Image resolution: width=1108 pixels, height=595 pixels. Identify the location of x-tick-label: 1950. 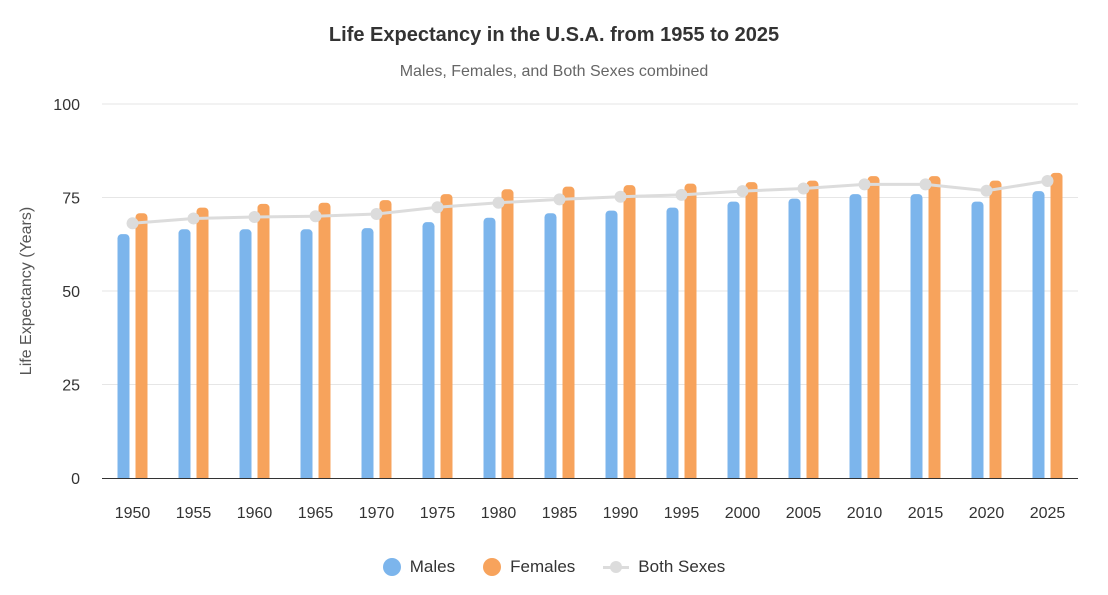
(133, 513).